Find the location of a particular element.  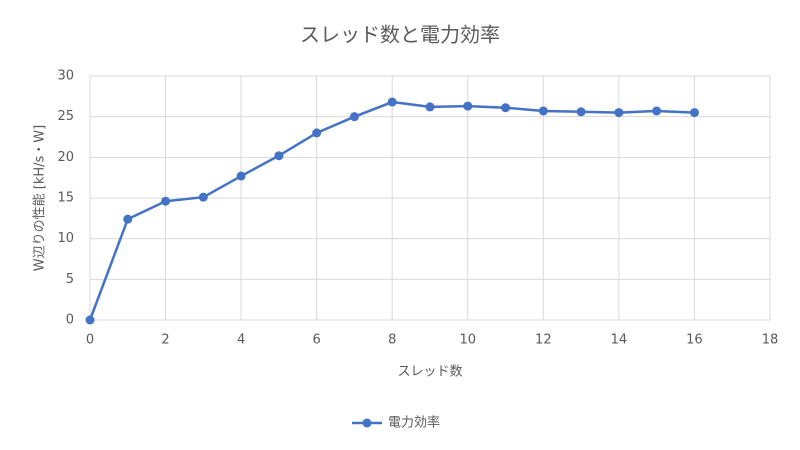

y-tick-label: 25 is located at coordinates (65, 116).